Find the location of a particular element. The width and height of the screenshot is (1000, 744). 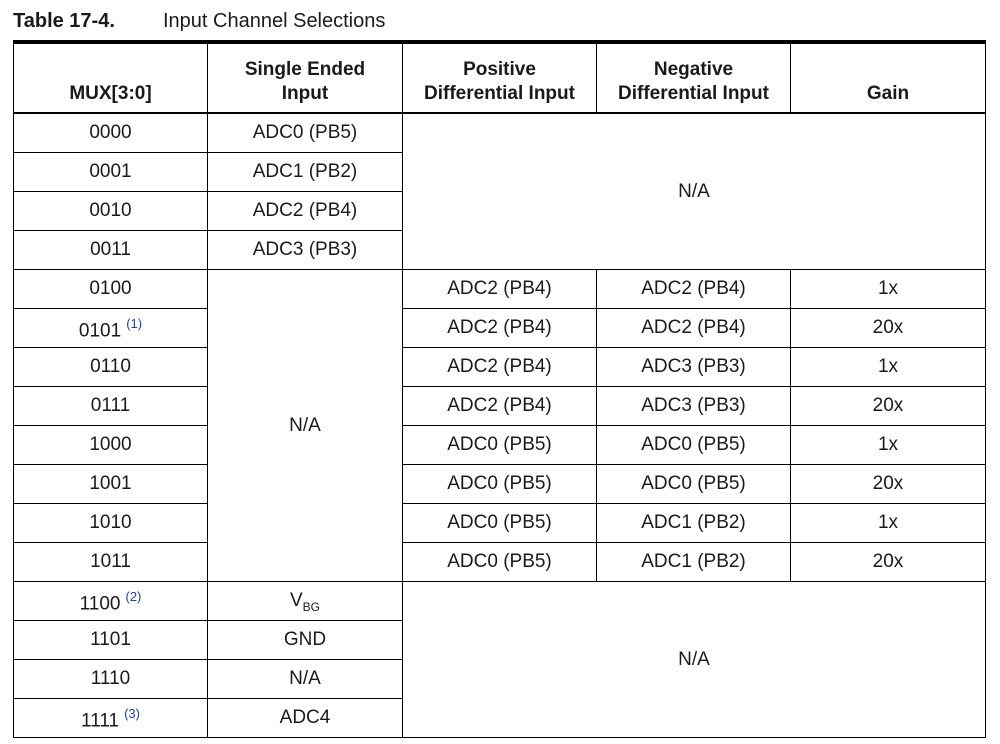

header-single-ended: Single Ended Input is located at coordinates (305, 77).